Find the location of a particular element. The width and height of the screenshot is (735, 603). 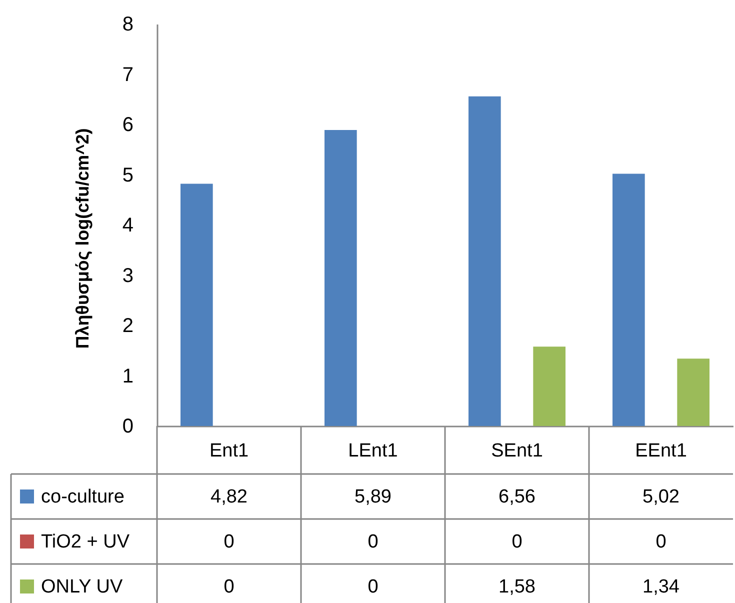

y-tick-label: 6 is located at coordinates (128, 125).